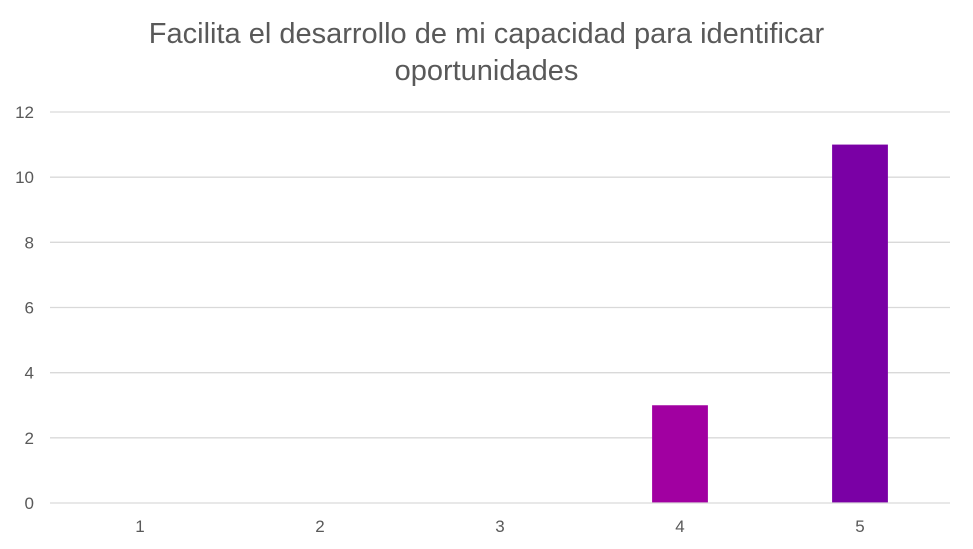 The image size is (973, 549). Describe the element at coordinates (24, 112) in the screenshot. I see `y-tick-label: 12` at that location.